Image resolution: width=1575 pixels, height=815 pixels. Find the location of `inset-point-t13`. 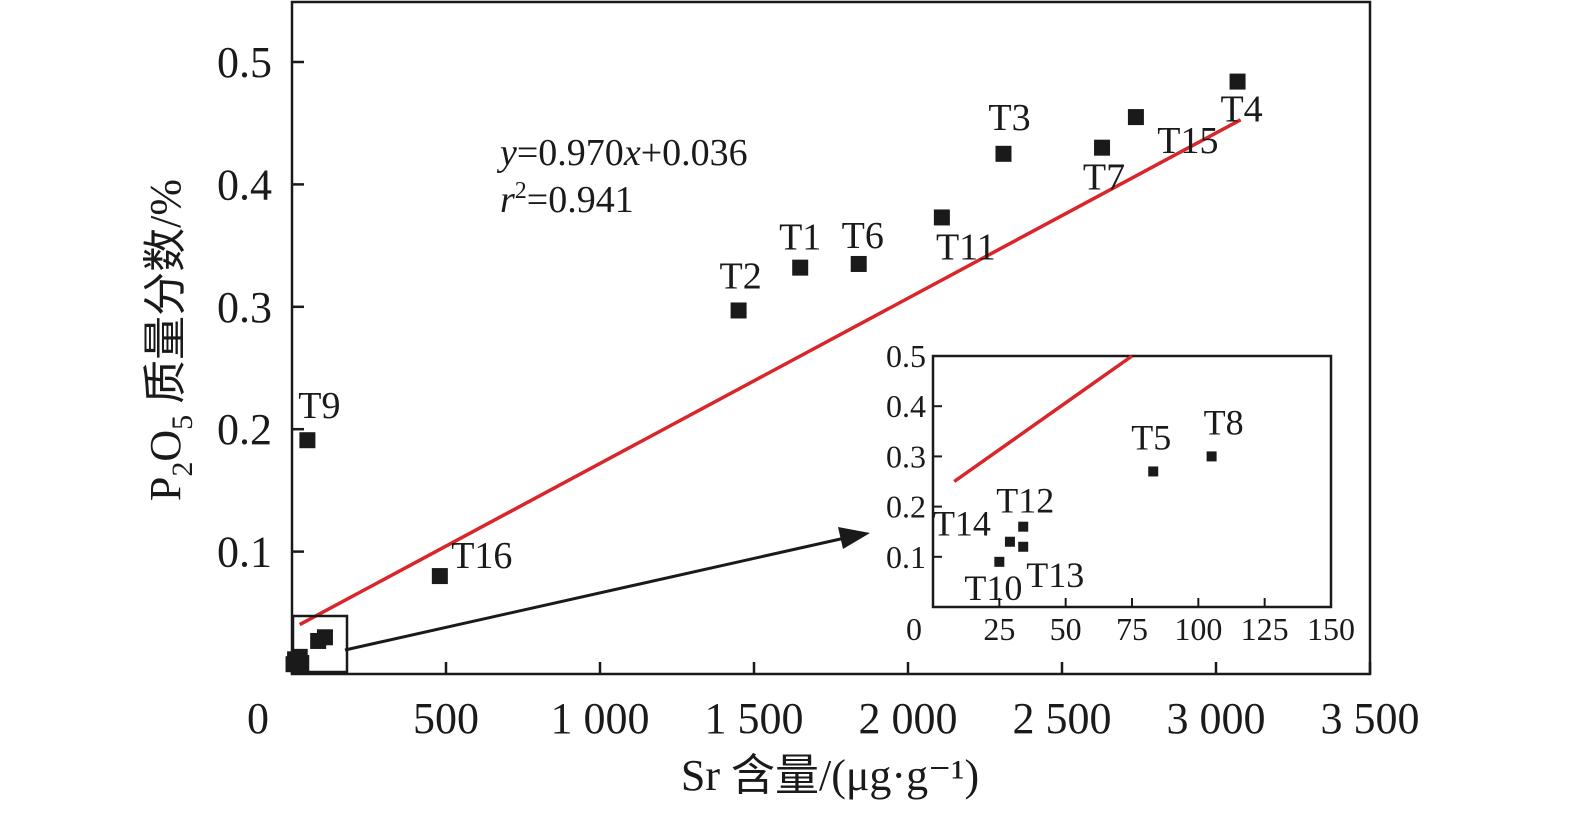

inset-point-t13 is located at coordinates (1023, 546).